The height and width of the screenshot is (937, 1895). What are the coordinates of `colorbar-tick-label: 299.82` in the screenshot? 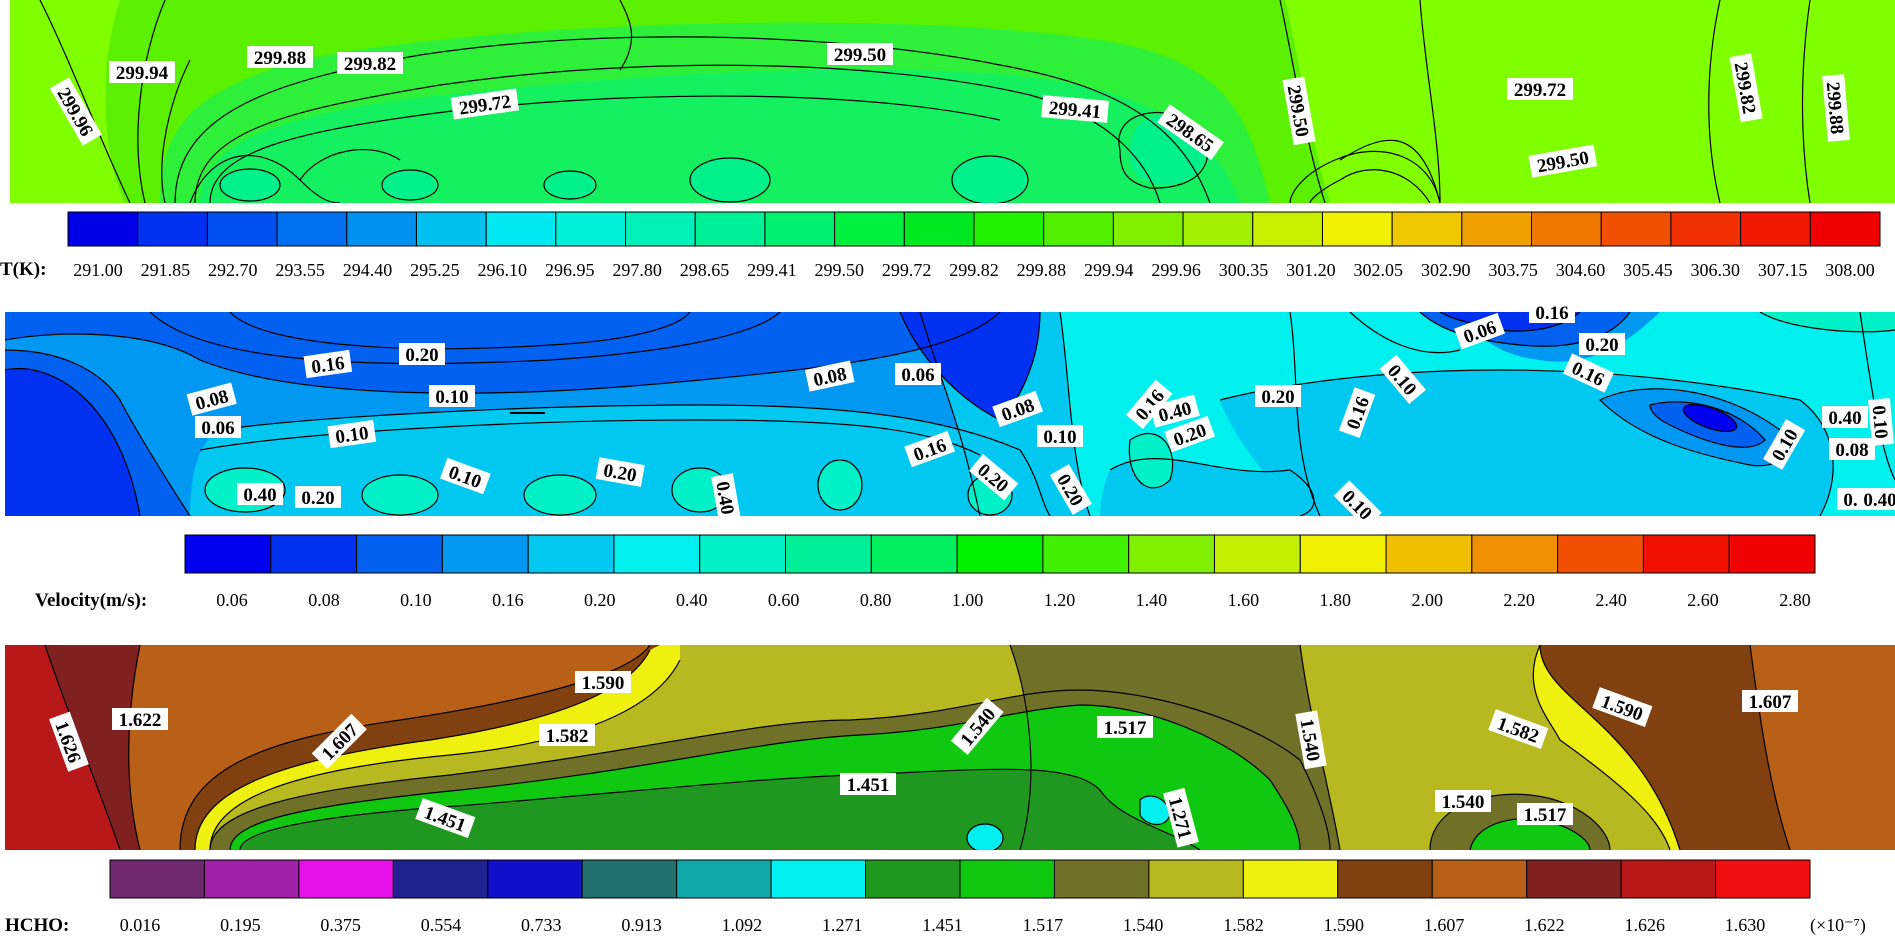 It's located at (974, 270).